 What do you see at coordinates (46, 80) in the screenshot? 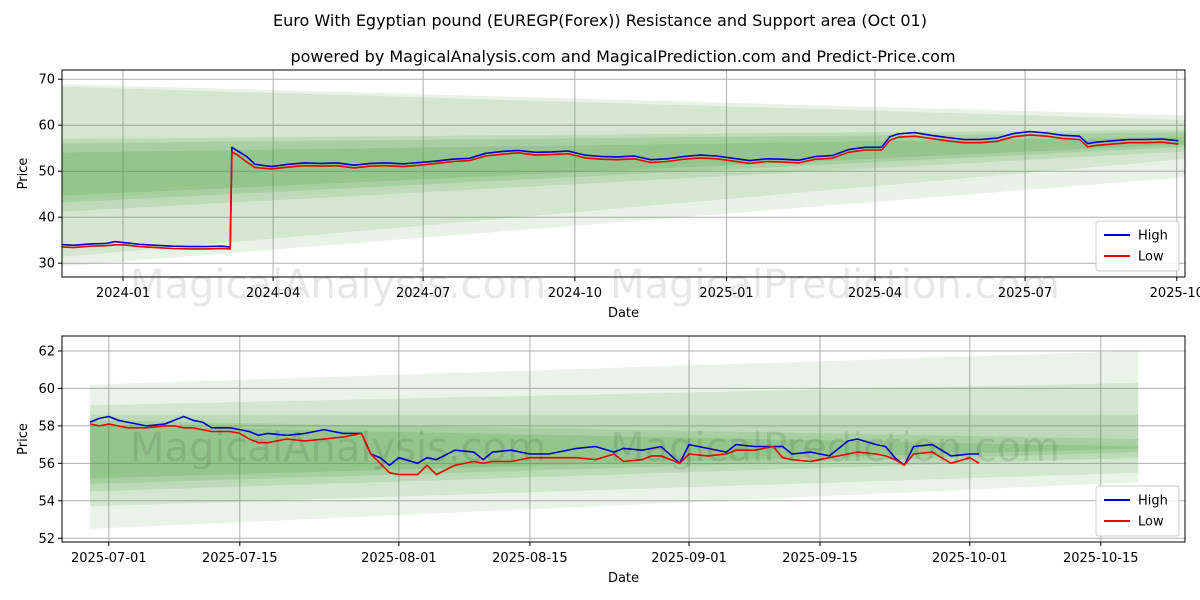
I see `y-tick-label: 70` at bounding box center [46, 80].